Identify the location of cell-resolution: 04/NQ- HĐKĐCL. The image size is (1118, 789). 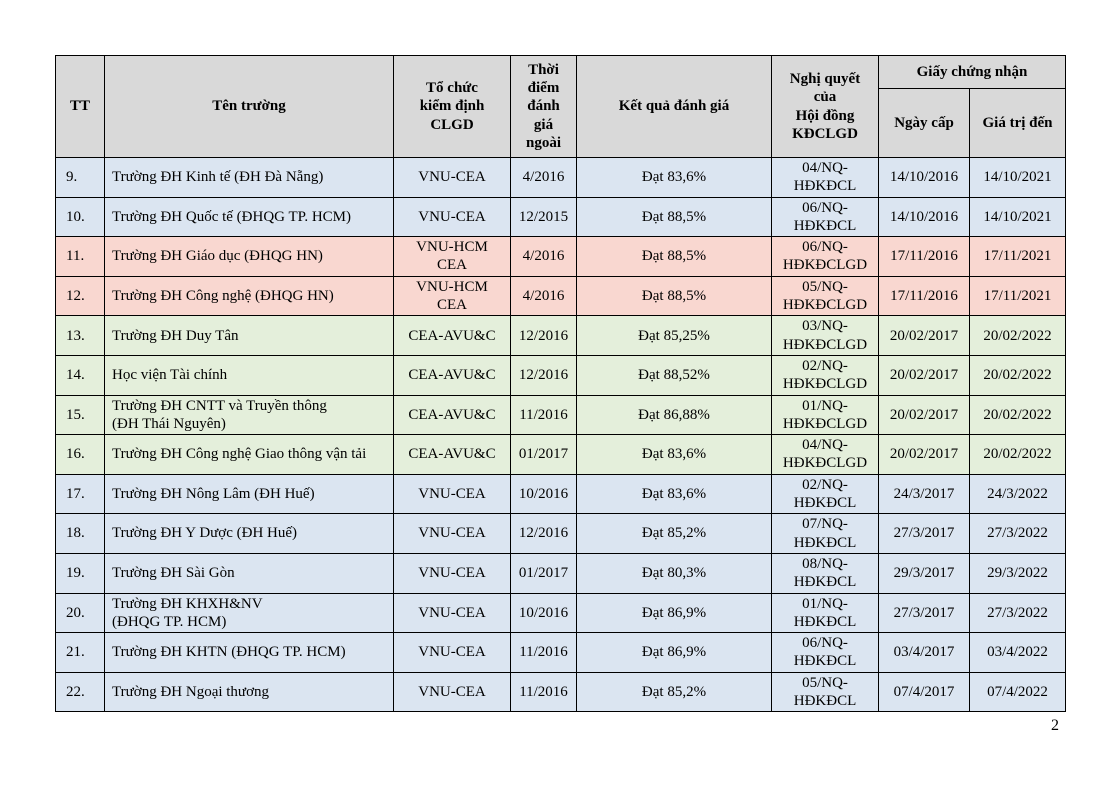
(825, 177).